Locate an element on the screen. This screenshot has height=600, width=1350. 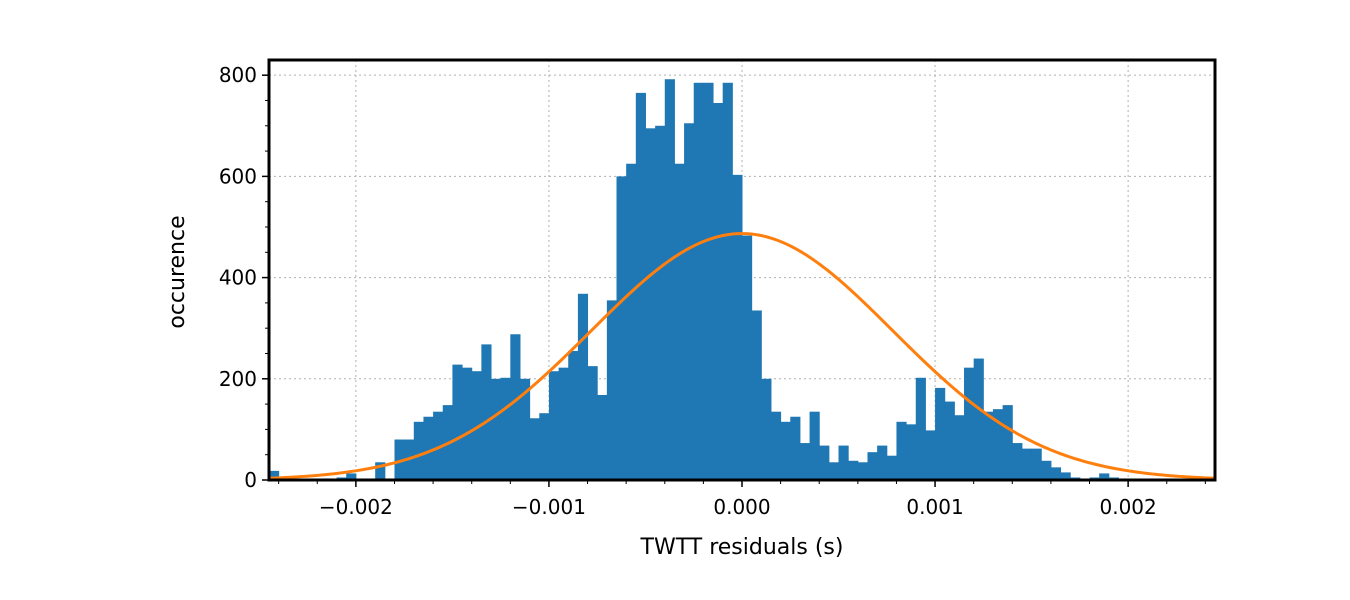
x-tick-label: 0.000 is located at coordinates (741, 507).